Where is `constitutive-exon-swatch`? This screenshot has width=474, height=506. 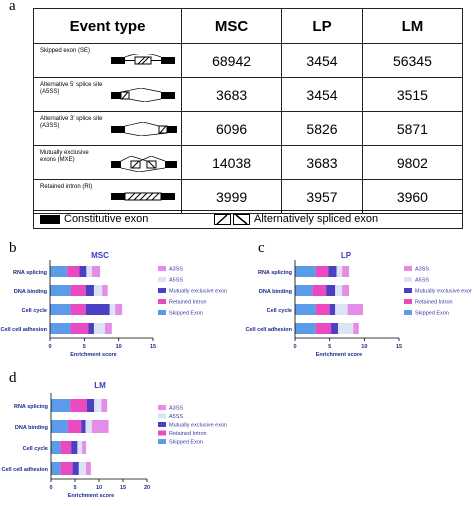 constitutive-exon-swatch is located at coordinates (50, 219).